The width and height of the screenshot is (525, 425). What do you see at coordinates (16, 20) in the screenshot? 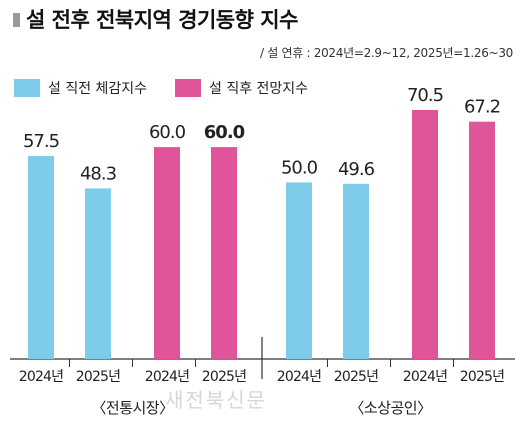
I see `title-marker` at bounding box center [16, 20].